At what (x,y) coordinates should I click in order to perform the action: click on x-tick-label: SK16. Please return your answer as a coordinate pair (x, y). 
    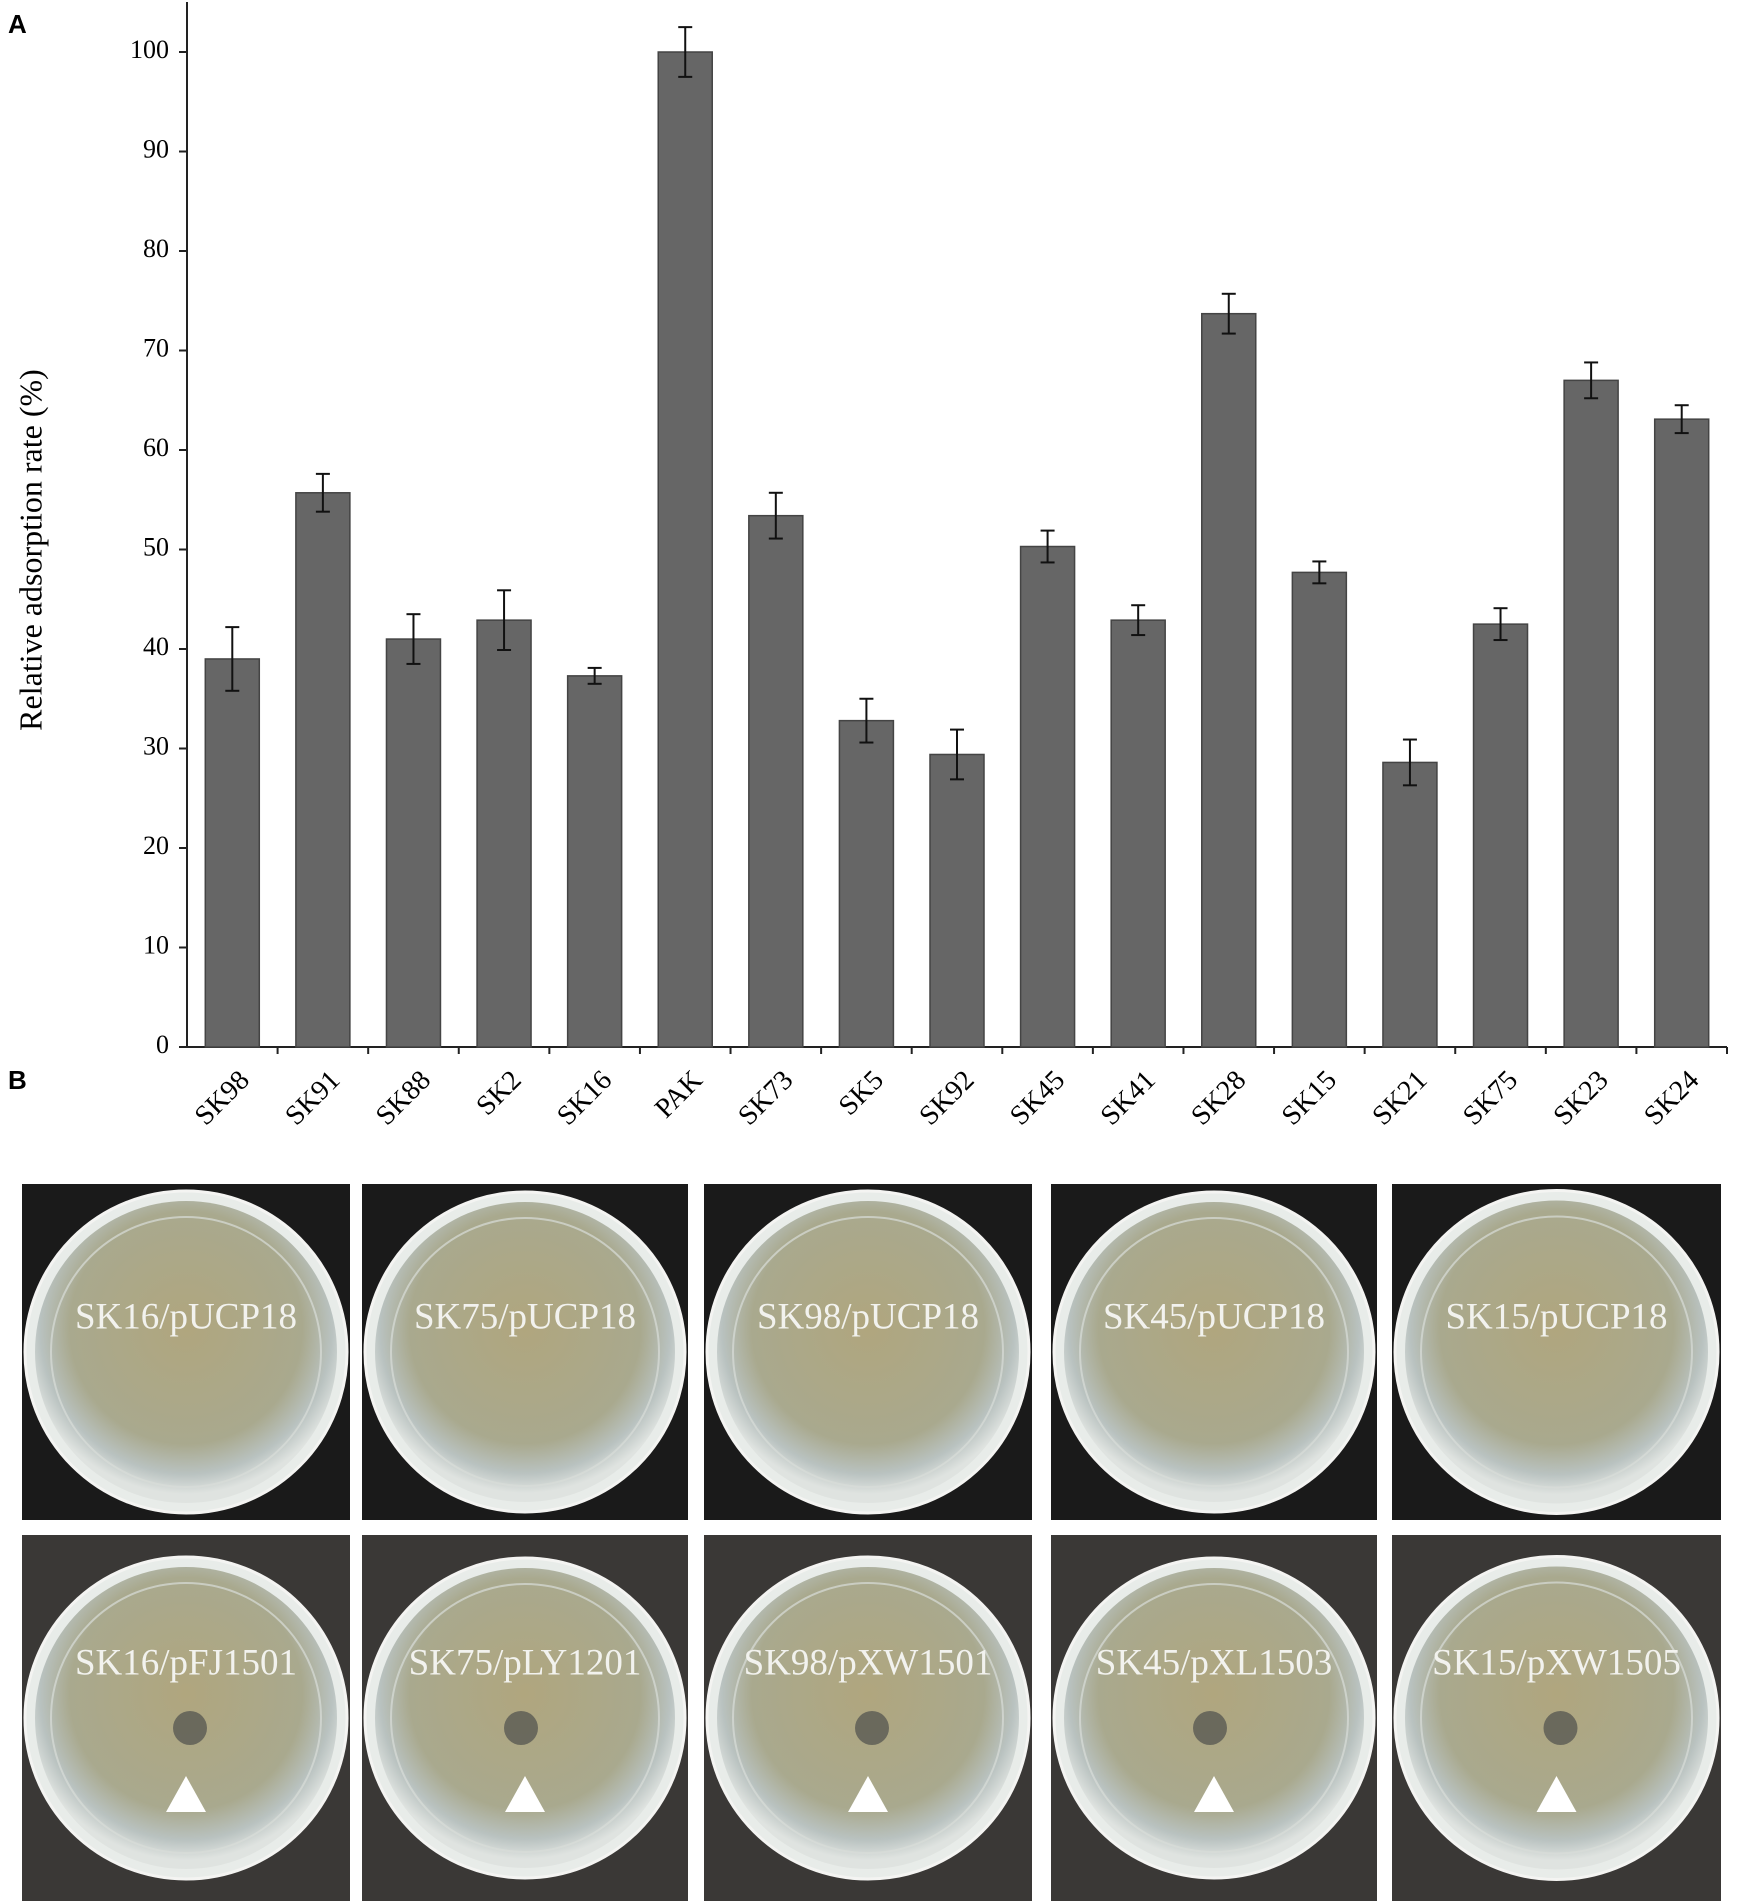
    Looking at the image, I should click on (584, 1098).